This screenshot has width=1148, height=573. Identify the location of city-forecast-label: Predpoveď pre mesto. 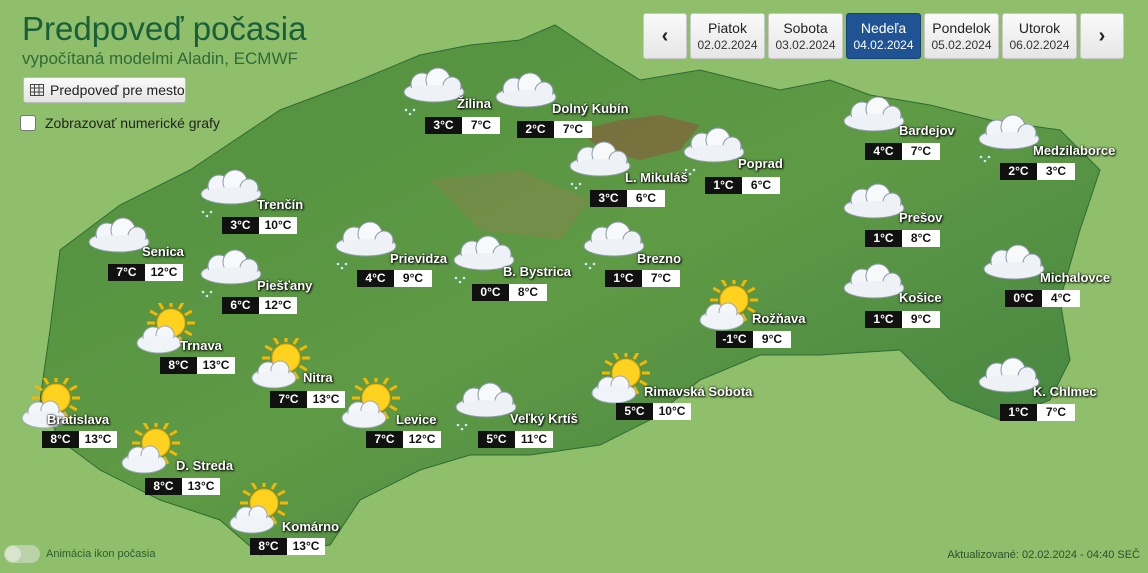
(117, 90).